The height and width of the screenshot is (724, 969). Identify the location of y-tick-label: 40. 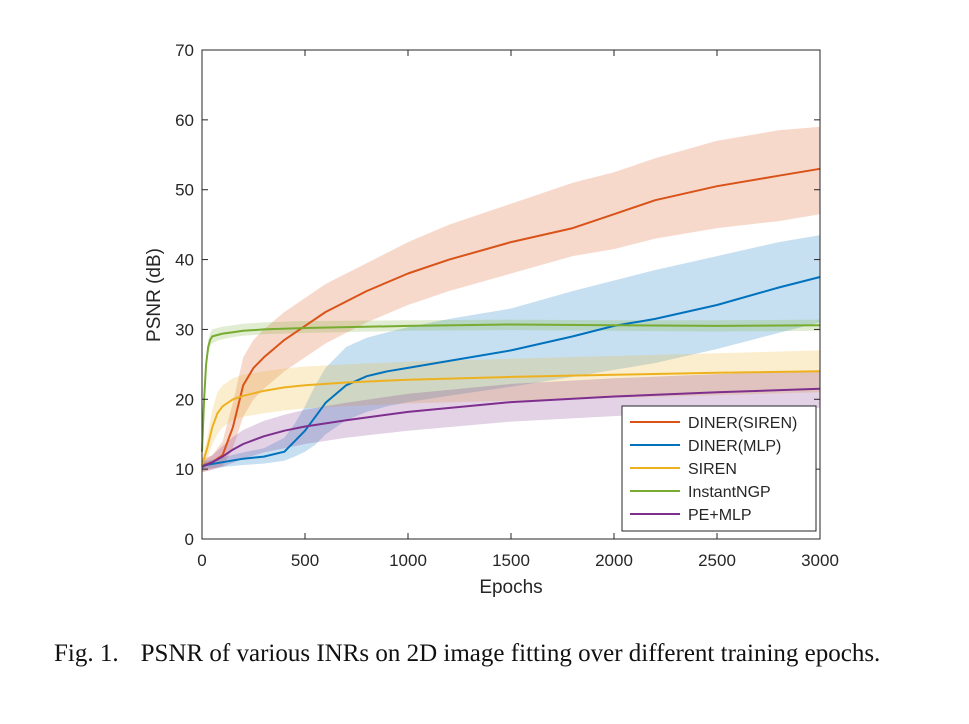
(184, 260).